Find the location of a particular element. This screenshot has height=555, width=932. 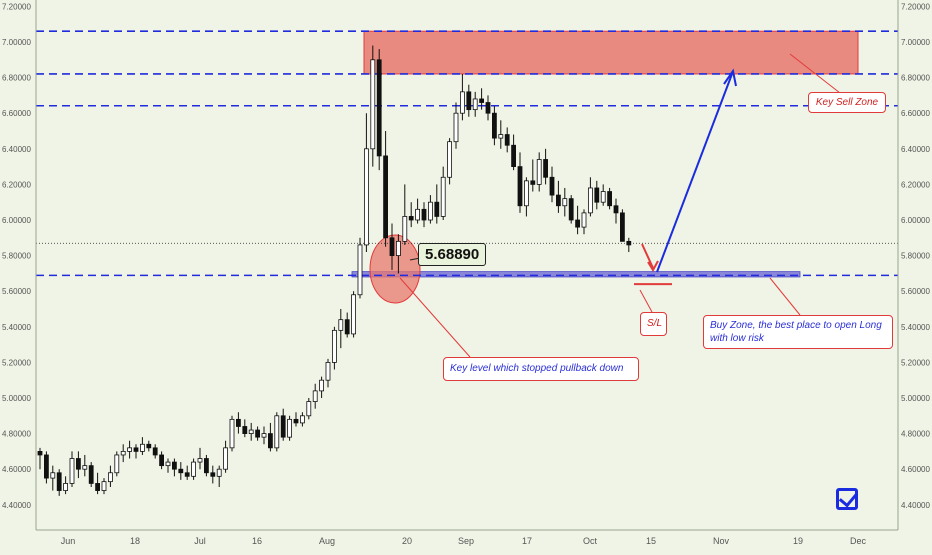

y-axis-right-bg is located at coordinates (915, 275).